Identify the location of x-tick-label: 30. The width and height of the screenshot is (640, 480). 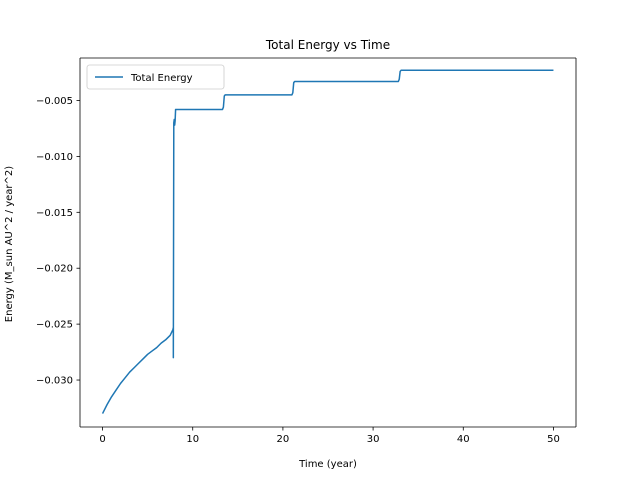
(373, 439).